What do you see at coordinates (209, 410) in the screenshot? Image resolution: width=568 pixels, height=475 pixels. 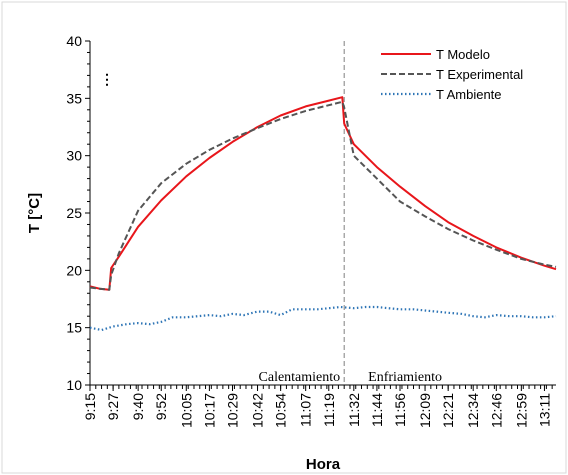 I see `x-tick-label: 10:17` at bounding box center [209, 410].